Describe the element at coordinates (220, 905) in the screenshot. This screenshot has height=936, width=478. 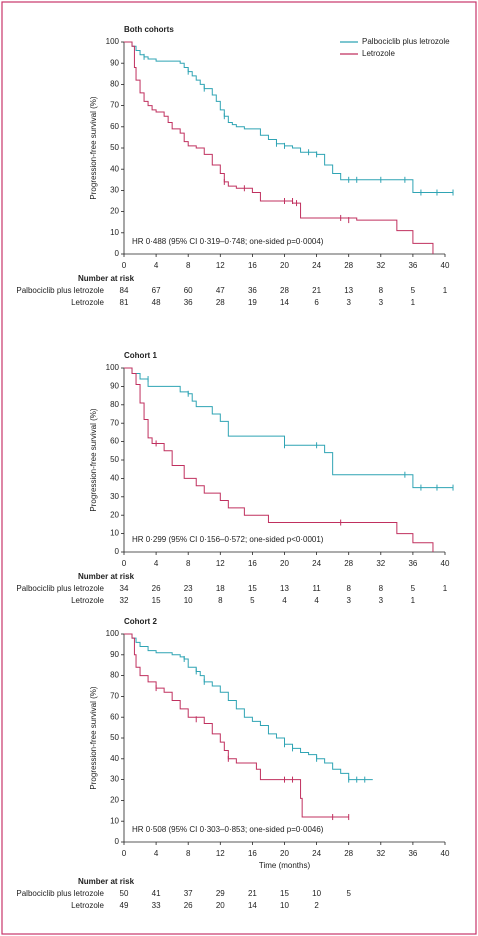
I see `at-risk-count: 20` at that location.